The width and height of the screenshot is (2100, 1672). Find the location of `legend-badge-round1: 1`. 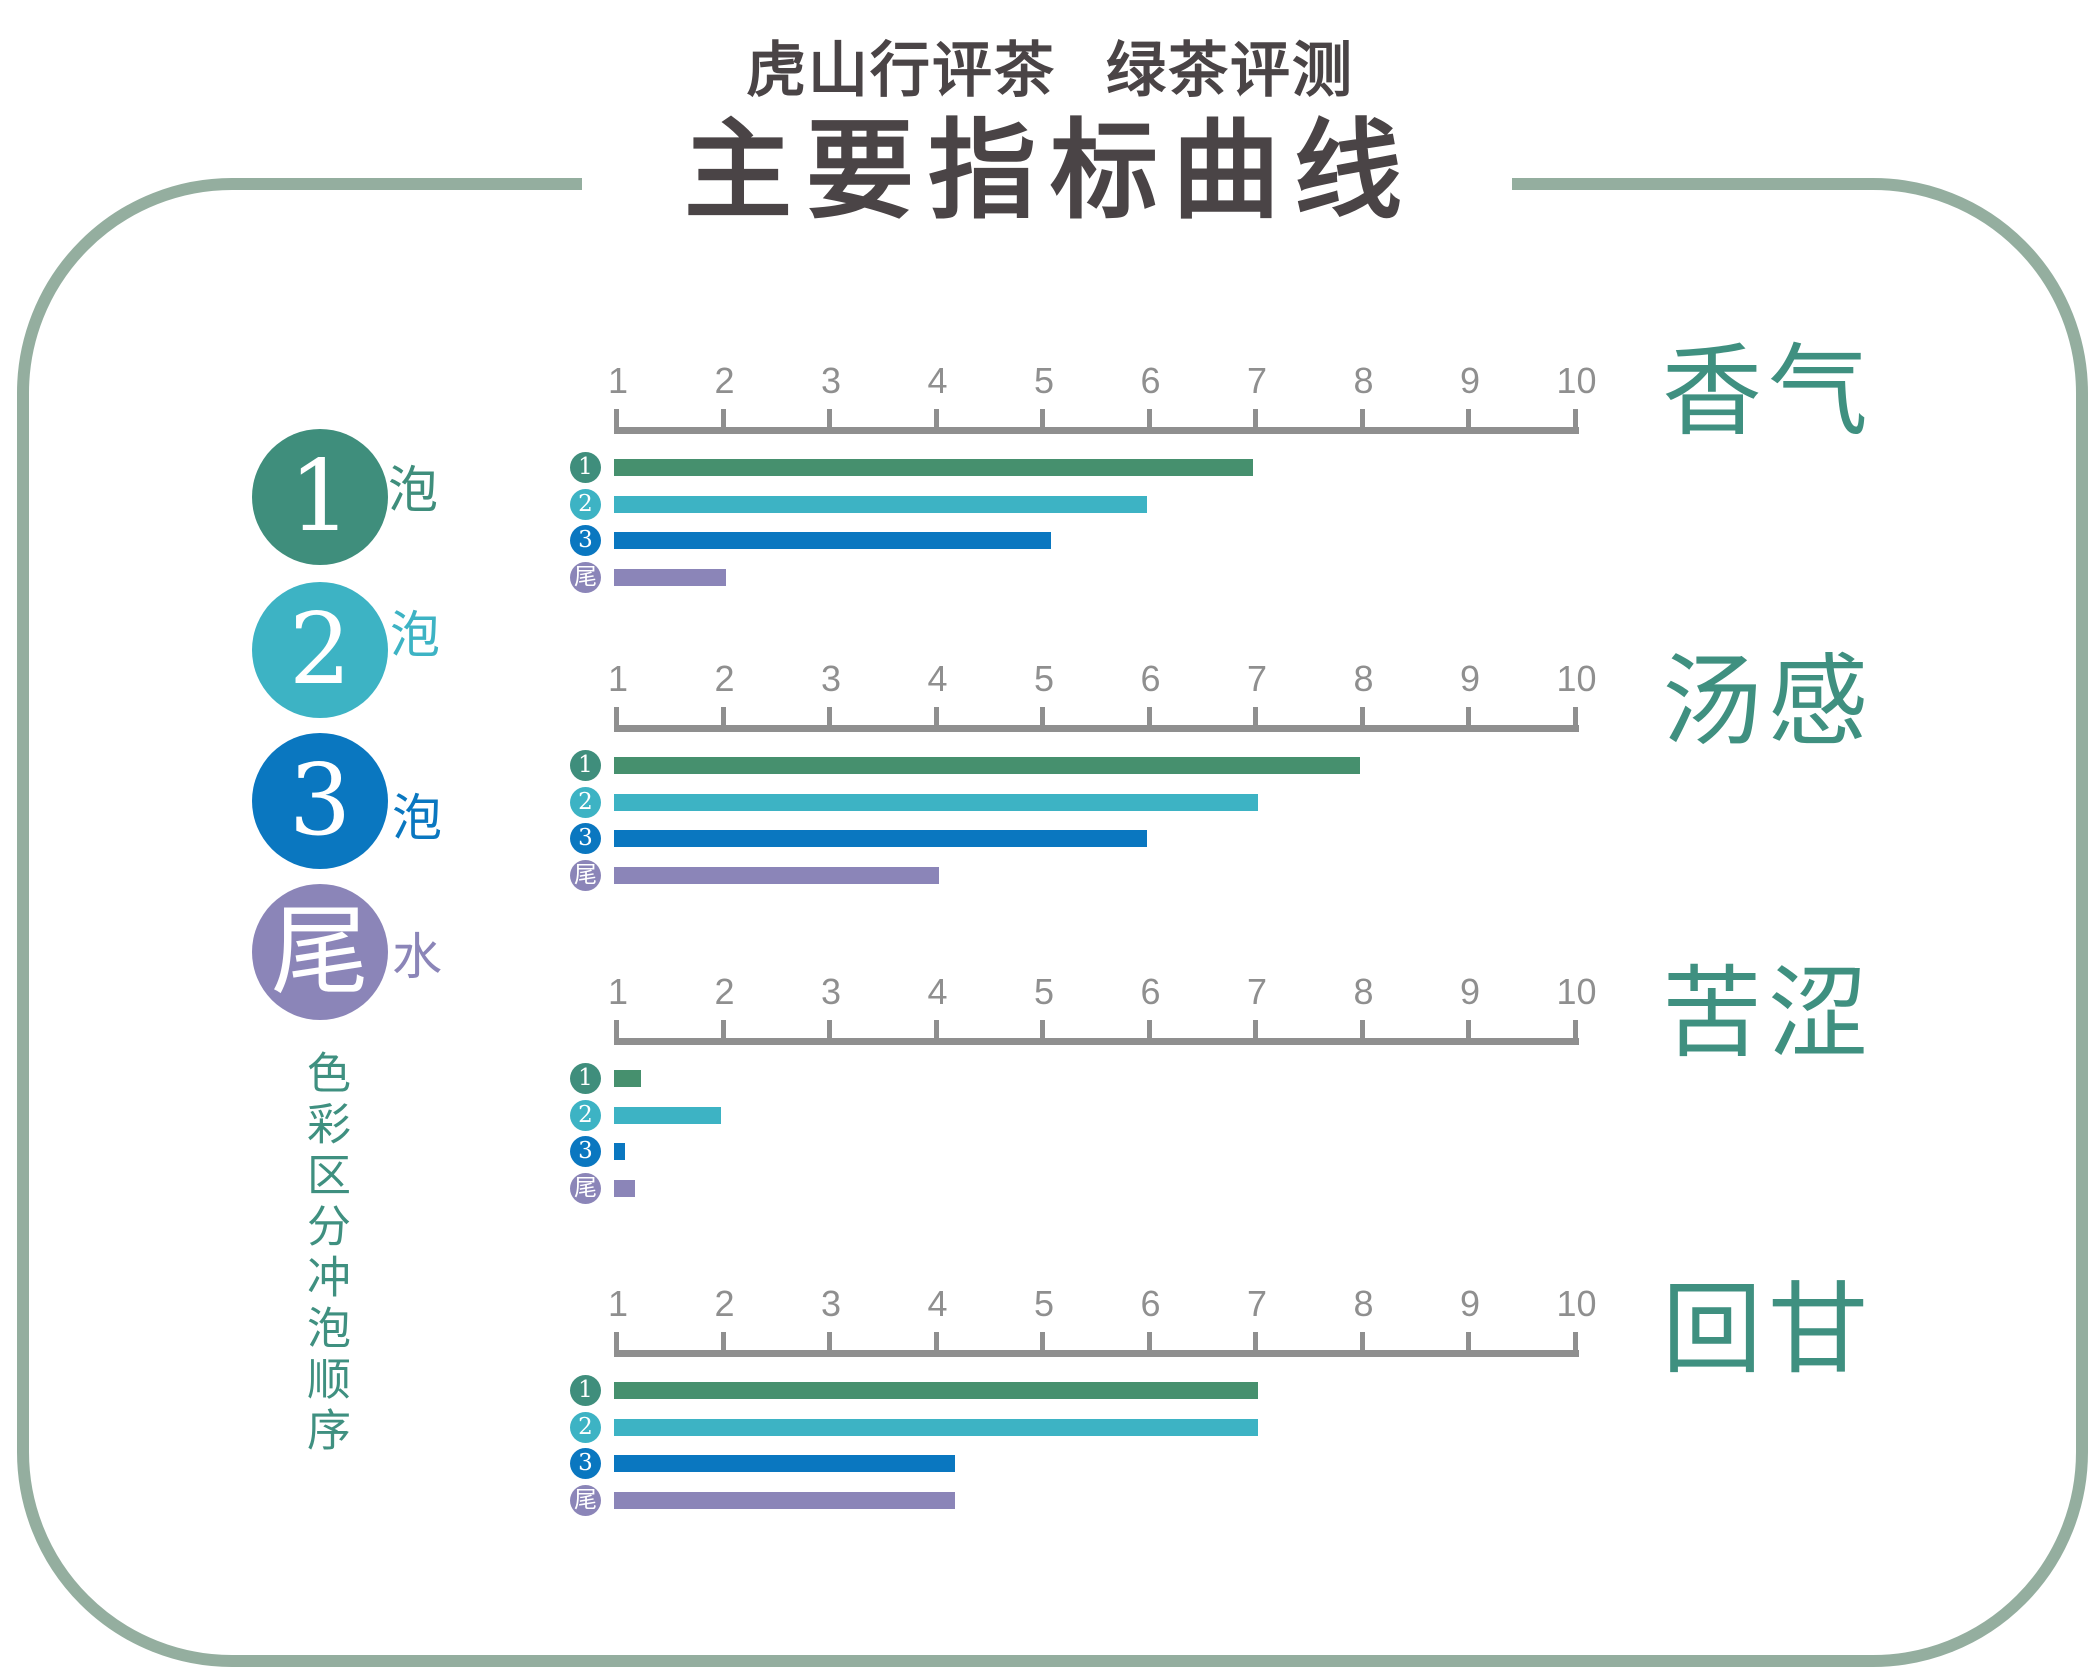

legend-badge-round1: 1 is located at coordinates (320, 497).